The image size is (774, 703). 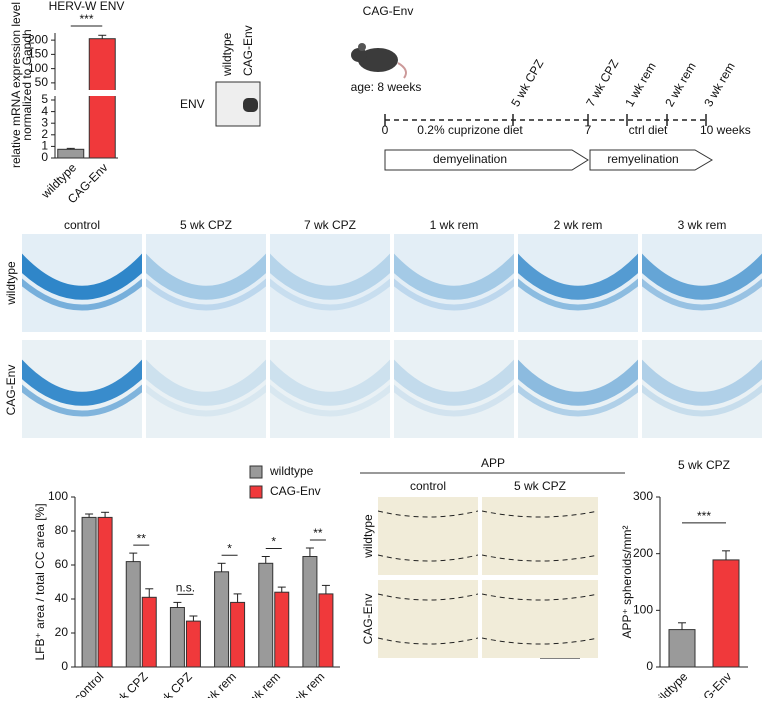 What do you see at coordinates (388, 11) in the screenshot?
I see `mouse-label: CAG-Env` at bounding box center [388, 11].